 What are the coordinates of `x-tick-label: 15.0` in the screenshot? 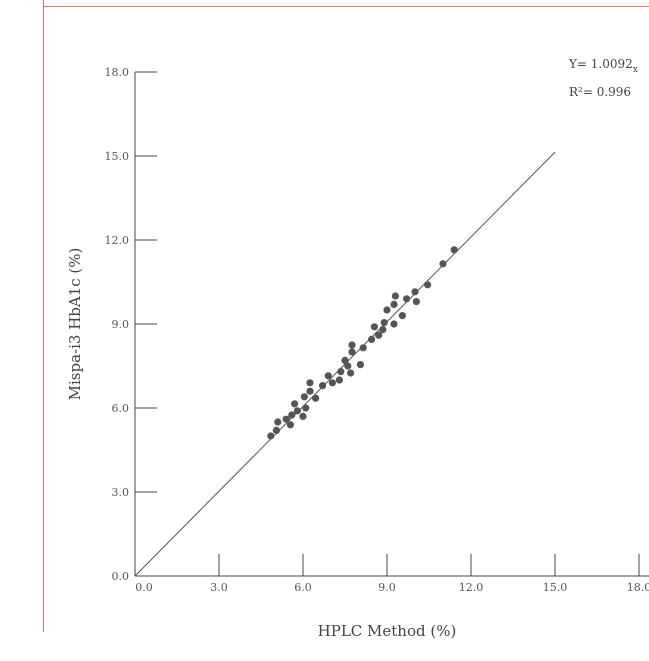 It's located at (555, 587).